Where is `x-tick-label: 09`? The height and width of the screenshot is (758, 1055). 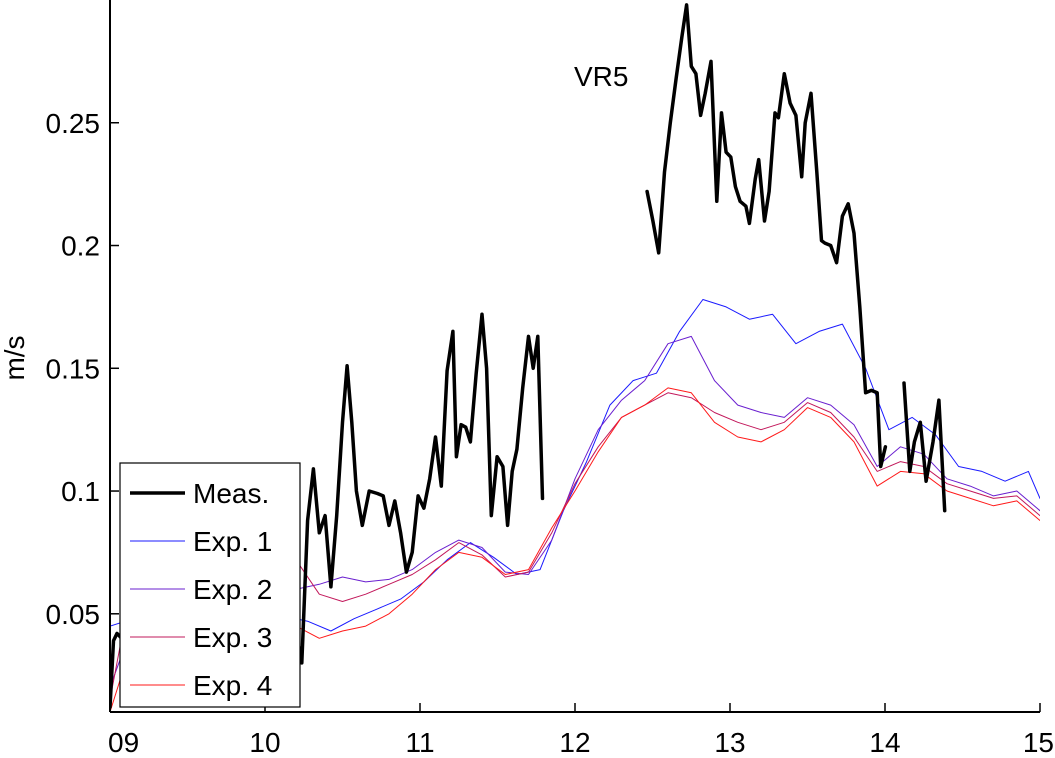 x-tick-label: 09 is located at coordinates (123, 742).